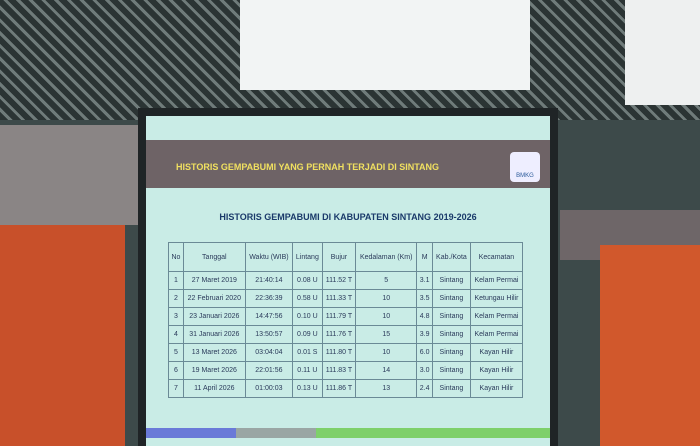  What do you see at coordinates (496, 298) in the screenshot?
I see `table-cell: Ketungau Hilir` at bounding box center [496, 298].